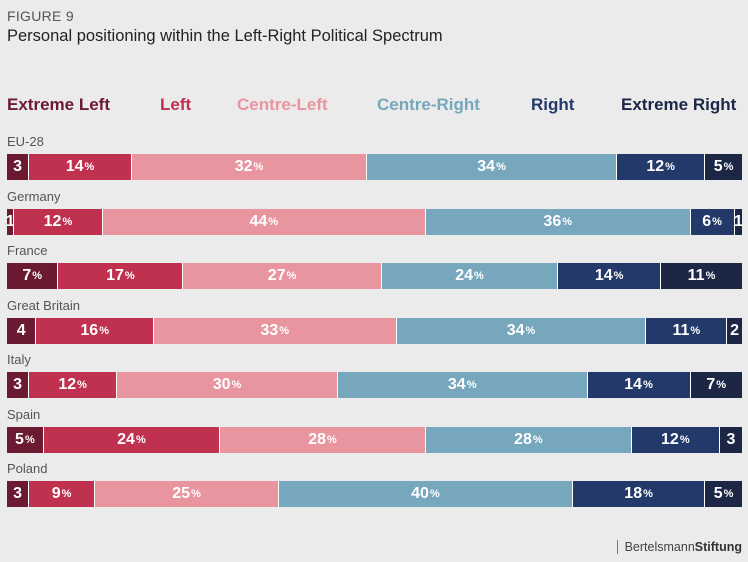 The image size is (748, 562). I want to click on legend-item-right: Right, so click(553, 104).